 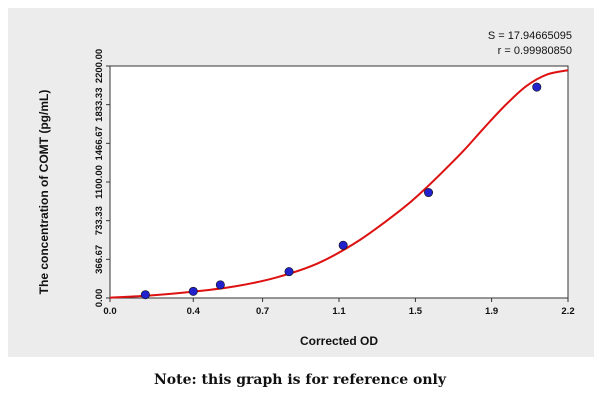 What do you see at coordinates (339, 311) in the screenshot?
I see `x-tick-label: 1.1` at bounding box center [339, 311].